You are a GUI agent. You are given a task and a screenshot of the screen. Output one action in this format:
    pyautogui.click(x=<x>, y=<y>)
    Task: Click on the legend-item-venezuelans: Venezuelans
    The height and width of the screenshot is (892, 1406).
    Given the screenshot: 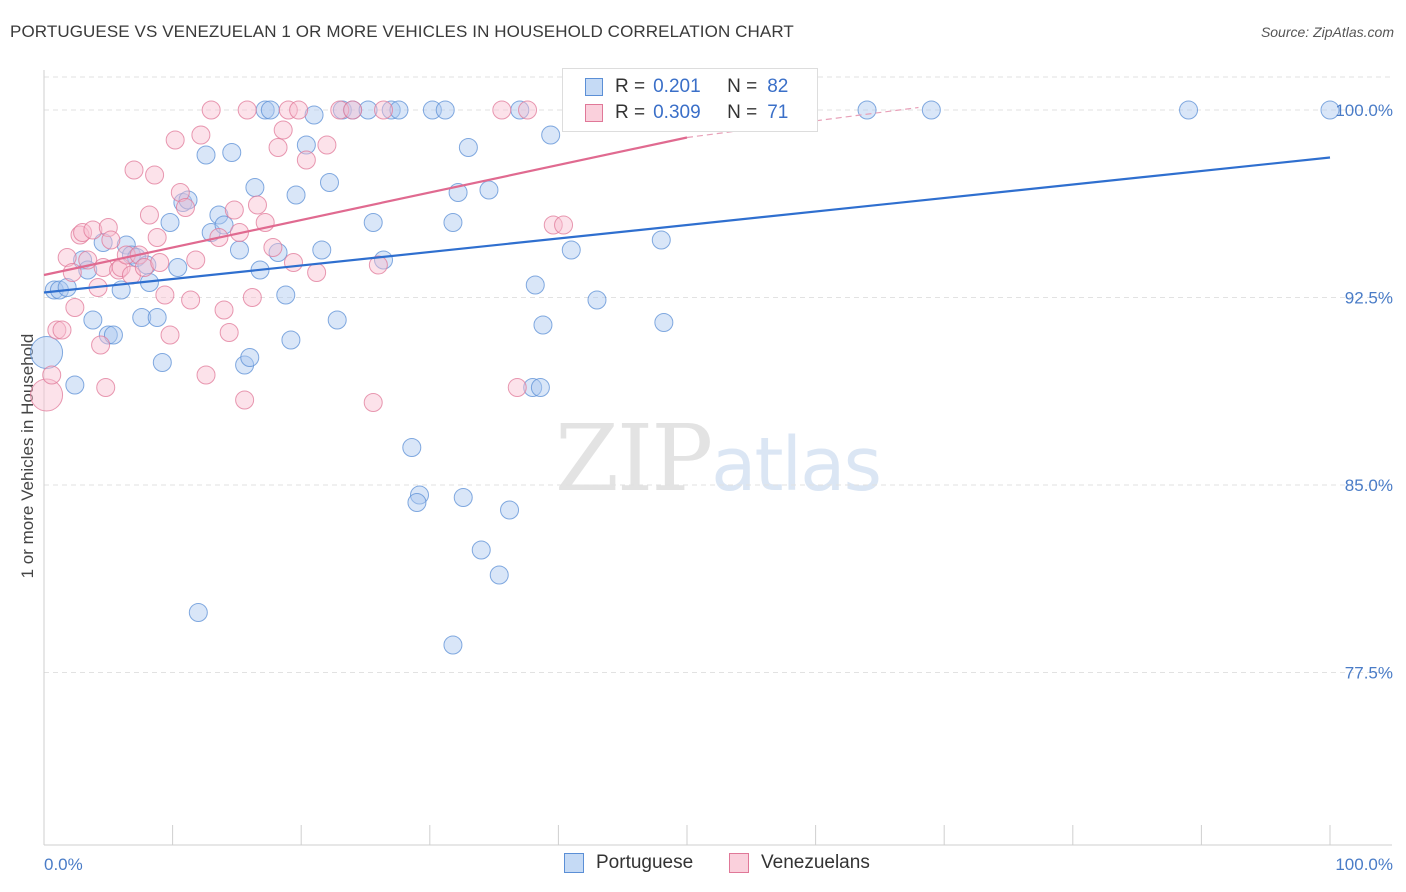 What is the action you would take?
    pyautogui.click(x=799, y=863)
    